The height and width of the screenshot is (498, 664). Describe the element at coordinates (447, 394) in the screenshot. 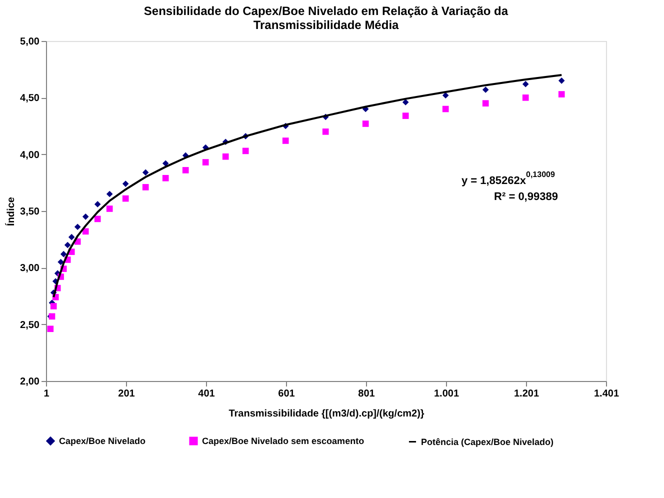

I see `x-tick-label: 1.001` at that location.